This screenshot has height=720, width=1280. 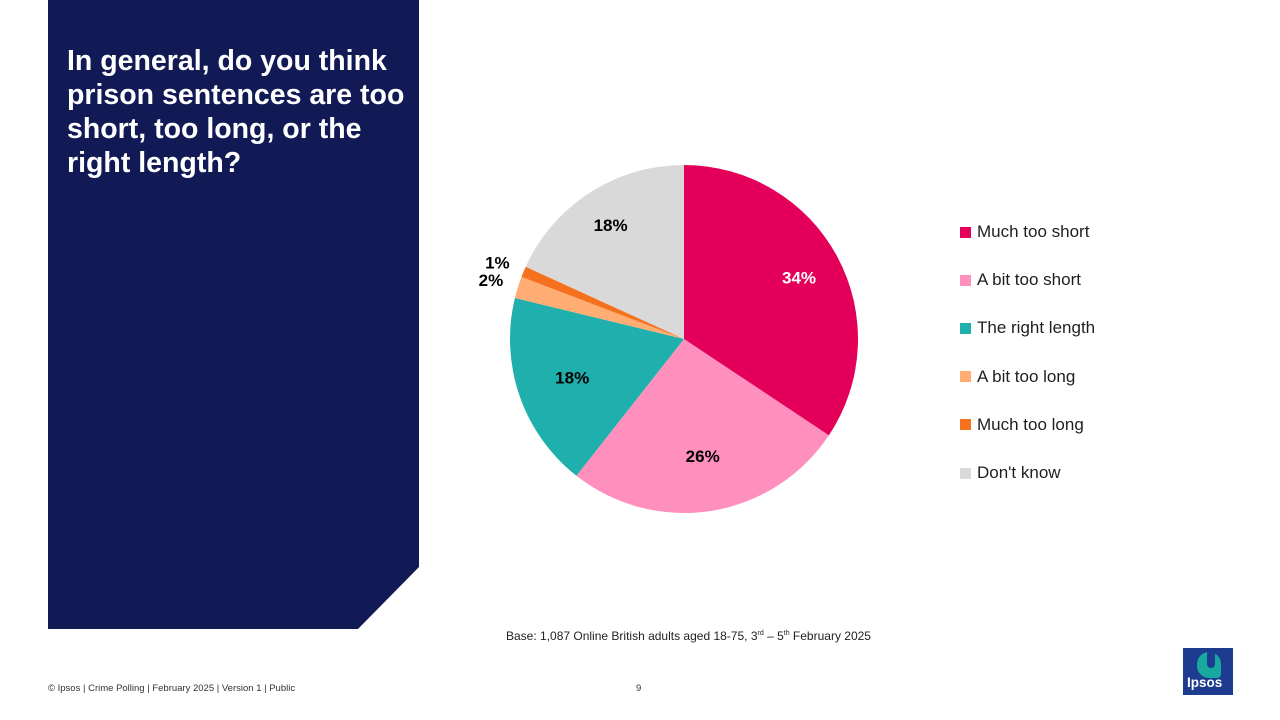 What do you see at coordinates (611, 225) in the screenshot?
I see `data-label-don-t-know: 18%` at bounding box center [611, 225].